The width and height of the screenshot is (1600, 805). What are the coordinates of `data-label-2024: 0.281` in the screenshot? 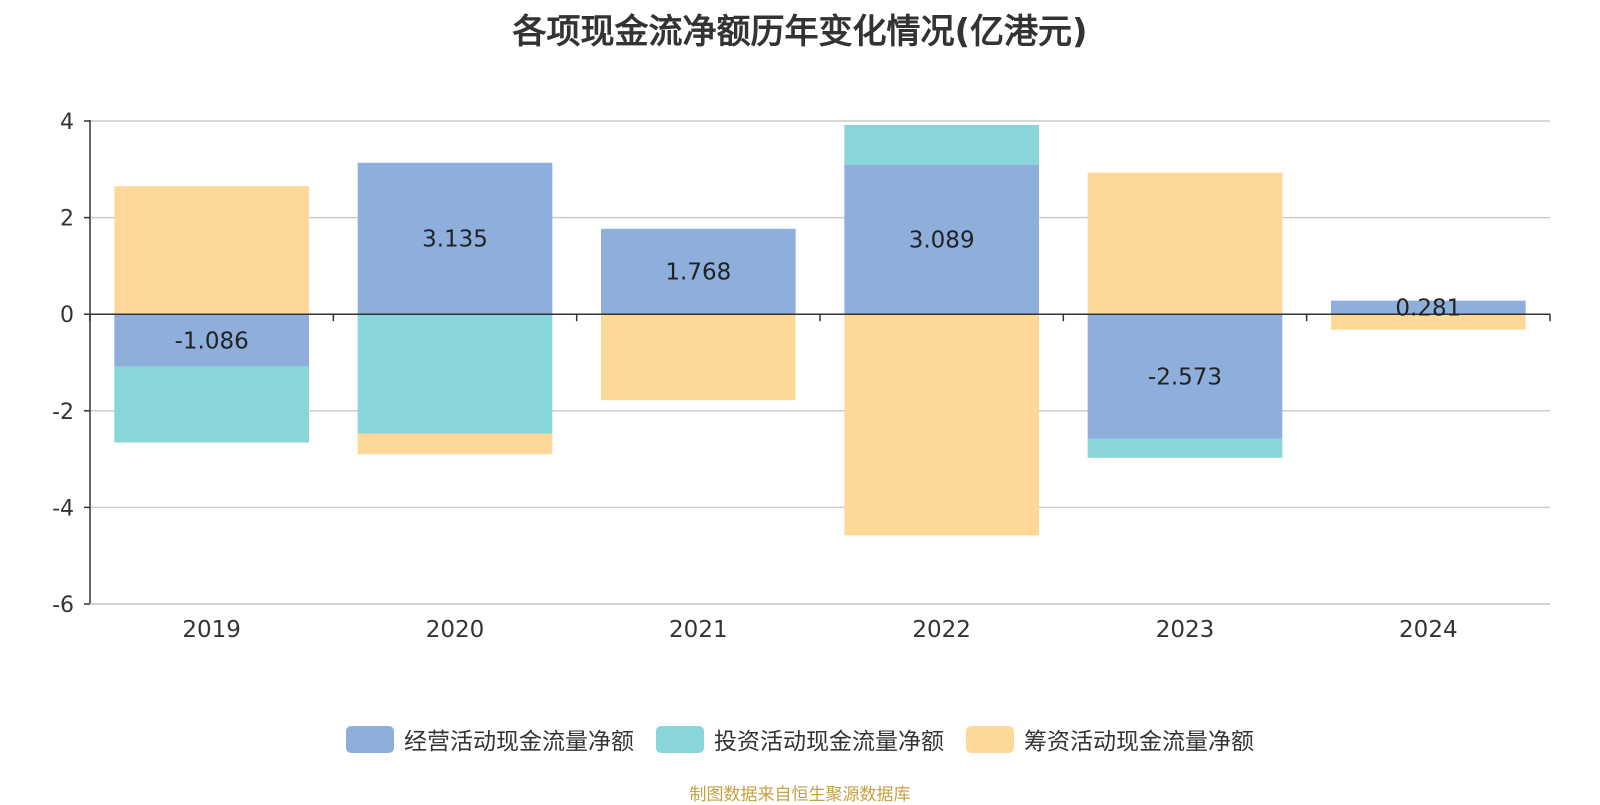 It's located at (1428, 308).